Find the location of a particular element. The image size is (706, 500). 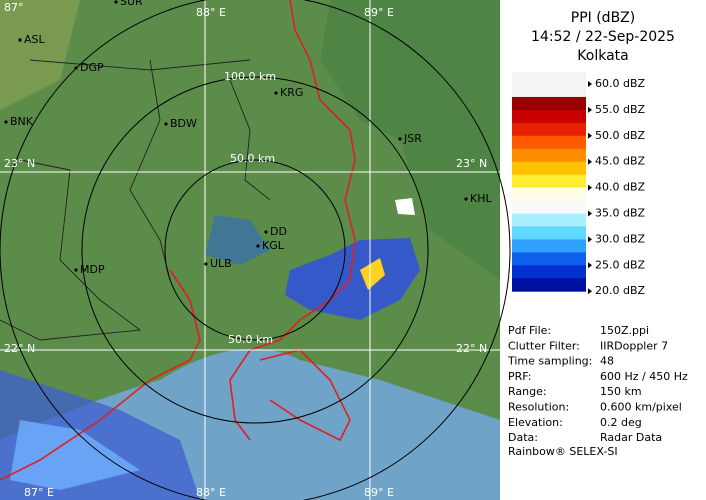

grid-label: 87° E is located at coordinates (39, 492).